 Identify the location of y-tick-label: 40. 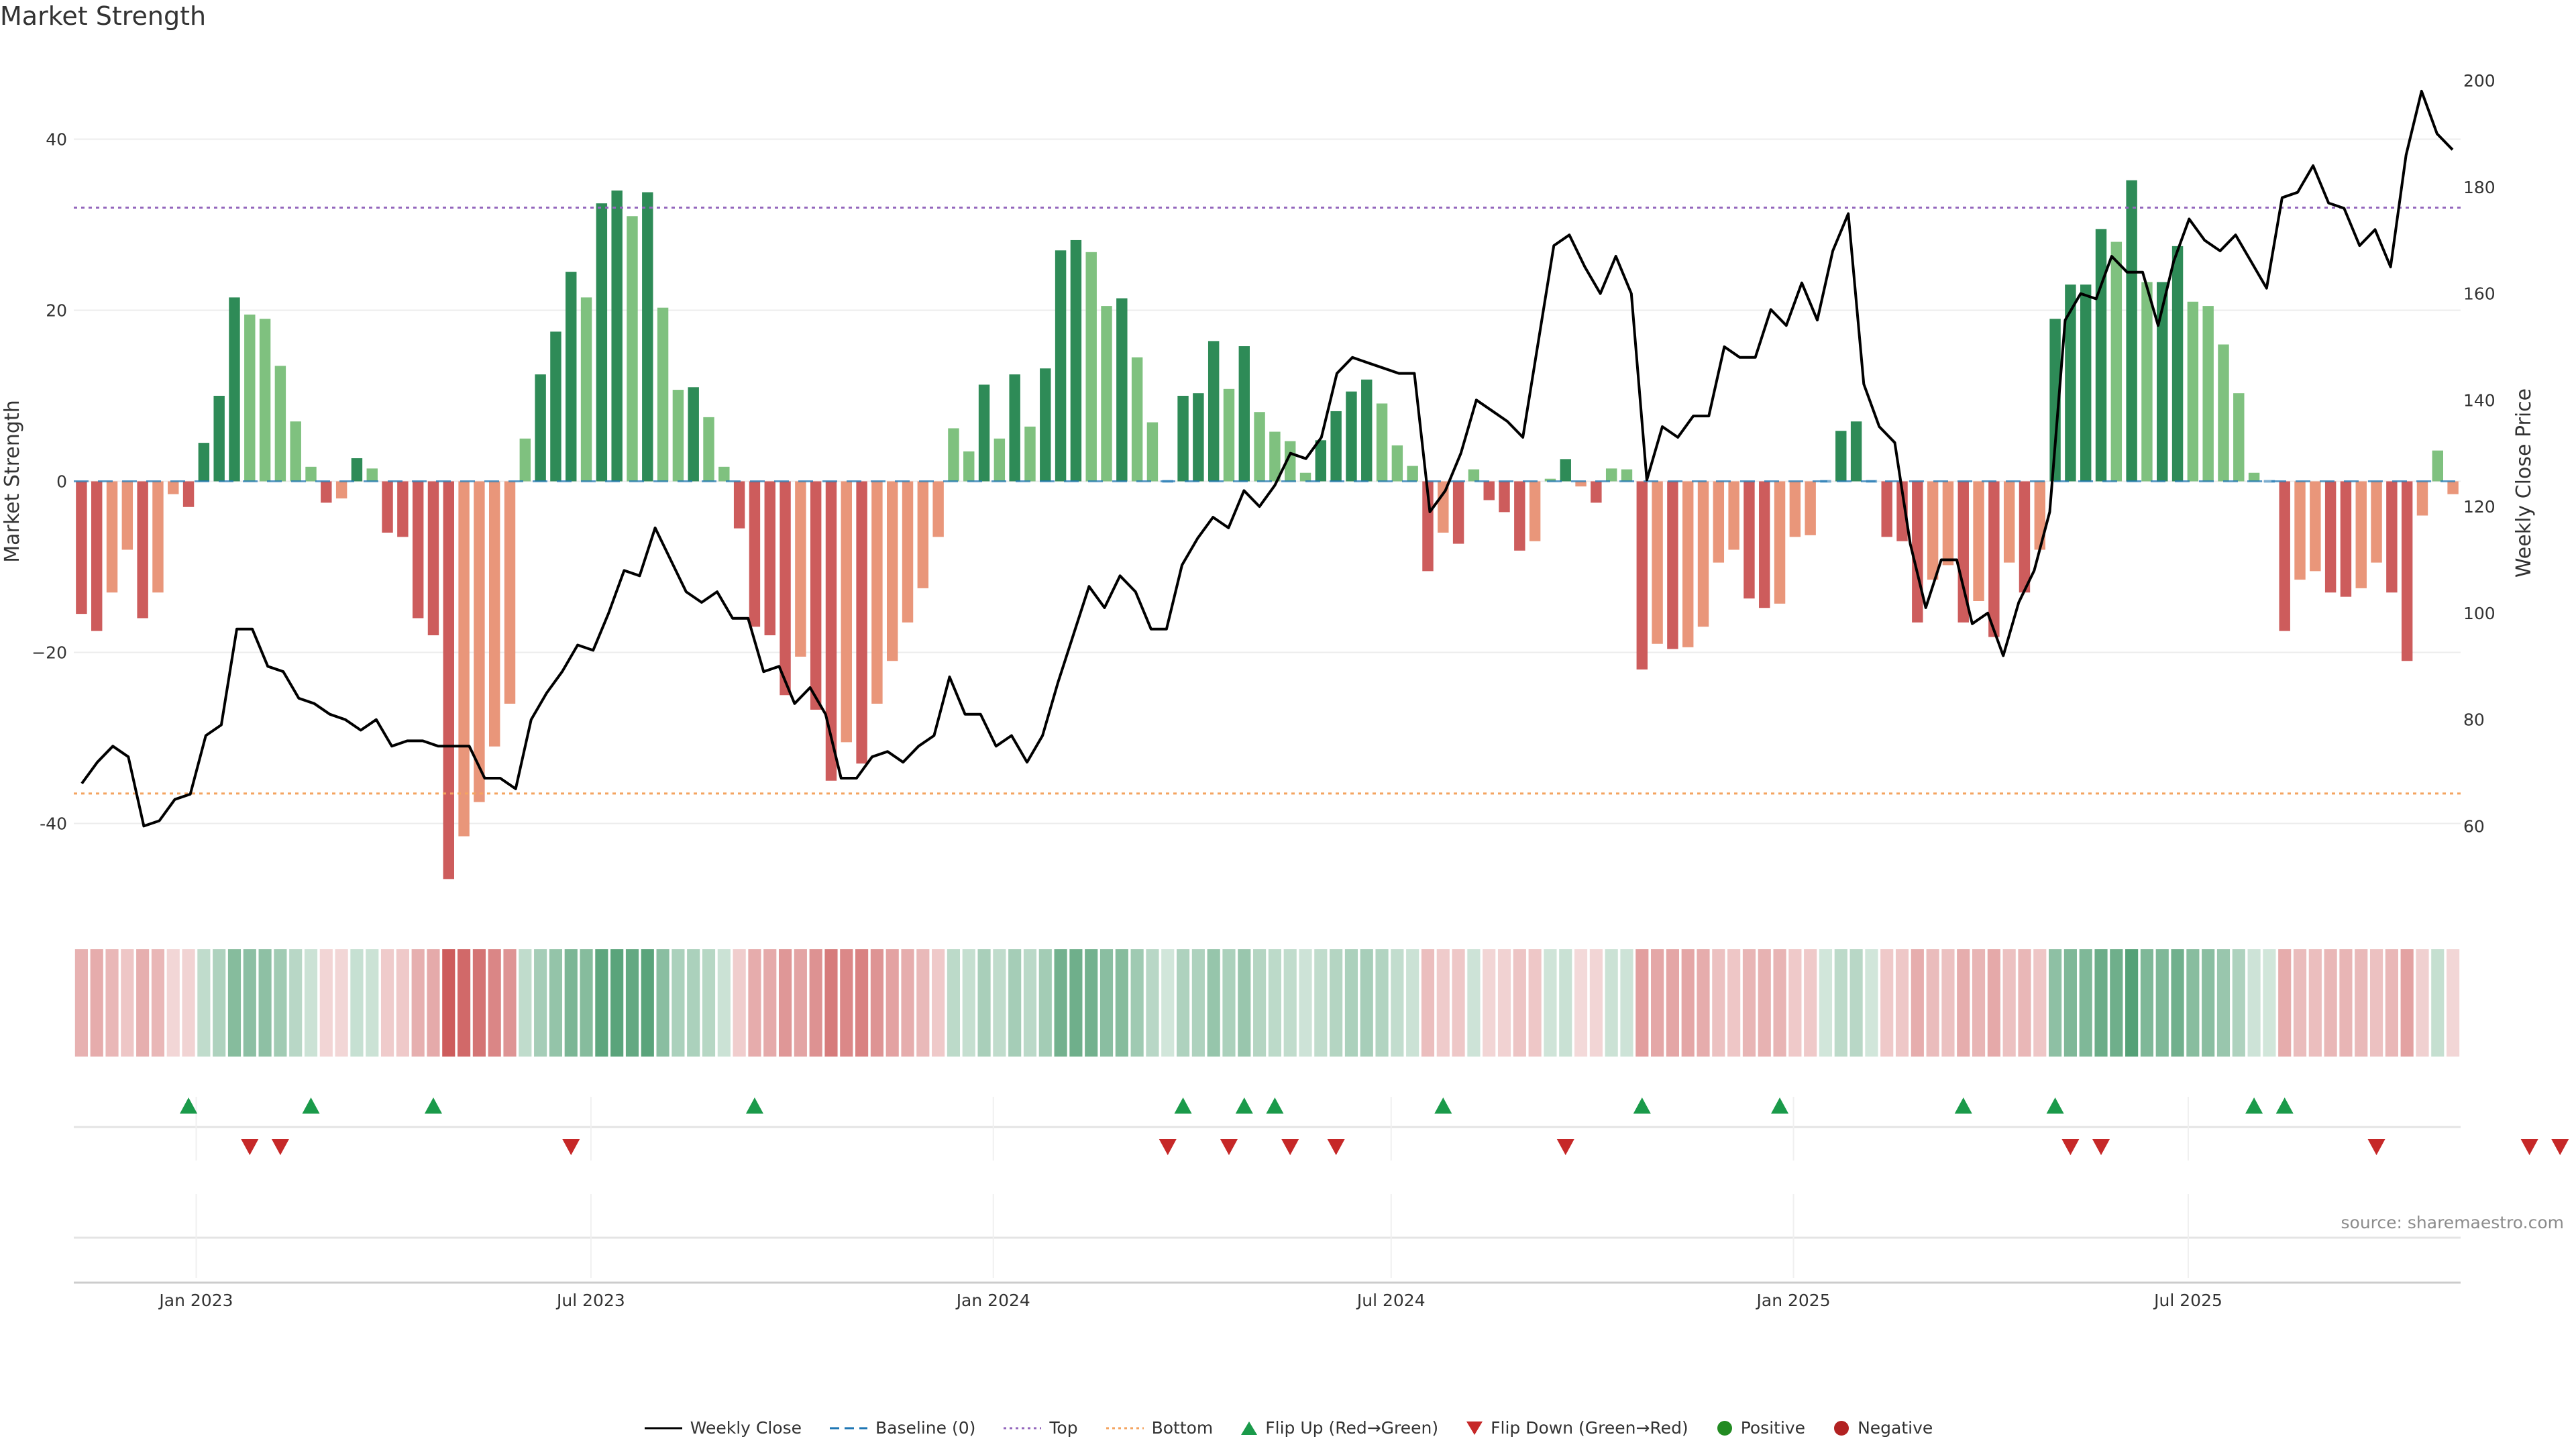
(56, 140).